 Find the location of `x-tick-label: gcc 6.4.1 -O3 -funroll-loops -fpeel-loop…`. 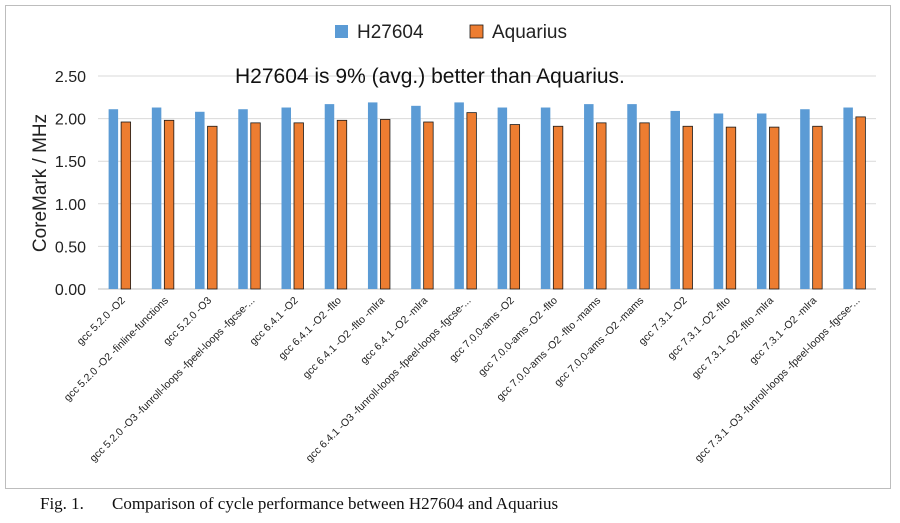

x-tick-label: gcc 6.4.1 -O3 -funroll-loops -fpeel-loop… is located at coordinates (389, 380).